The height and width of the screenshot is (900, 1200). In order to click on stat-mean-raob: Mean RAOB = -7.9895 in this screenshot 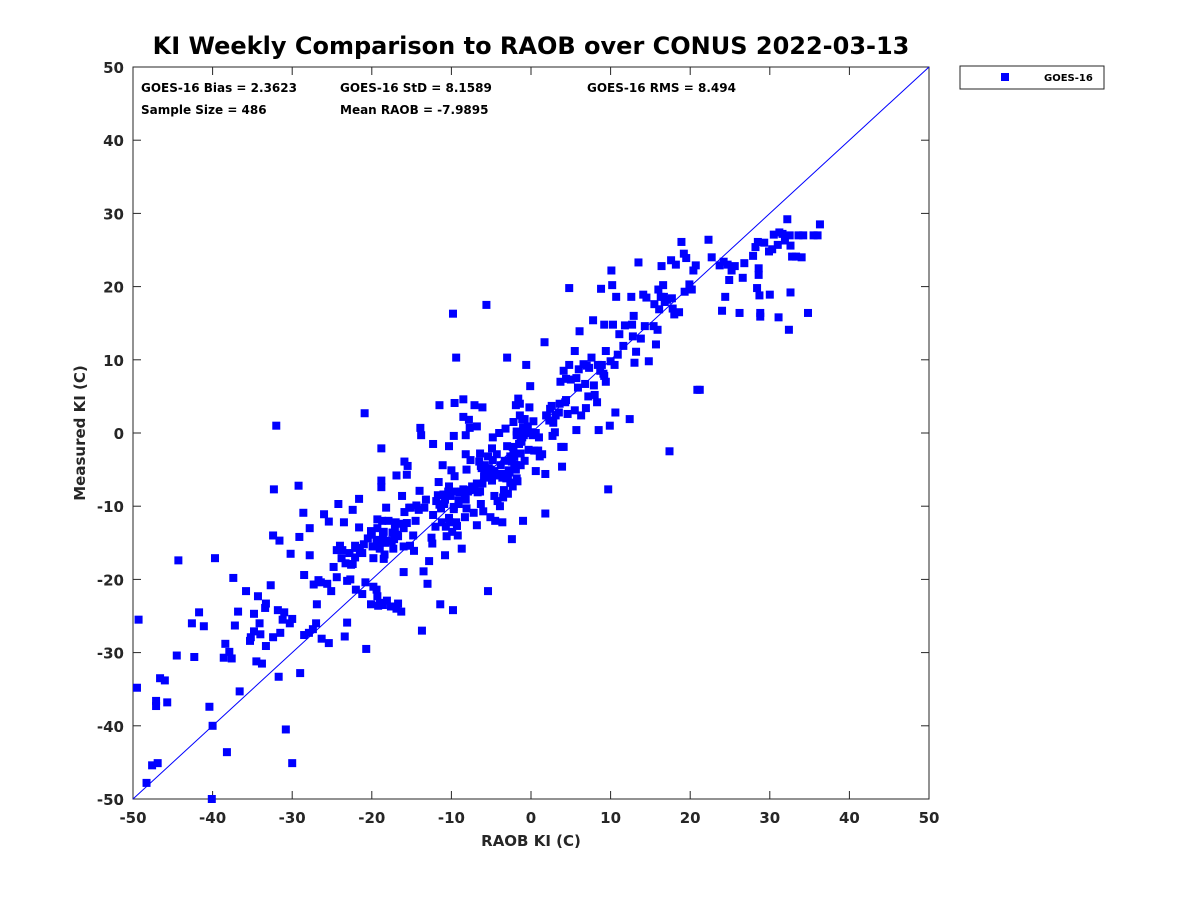, I will do `click(414, 110)`.